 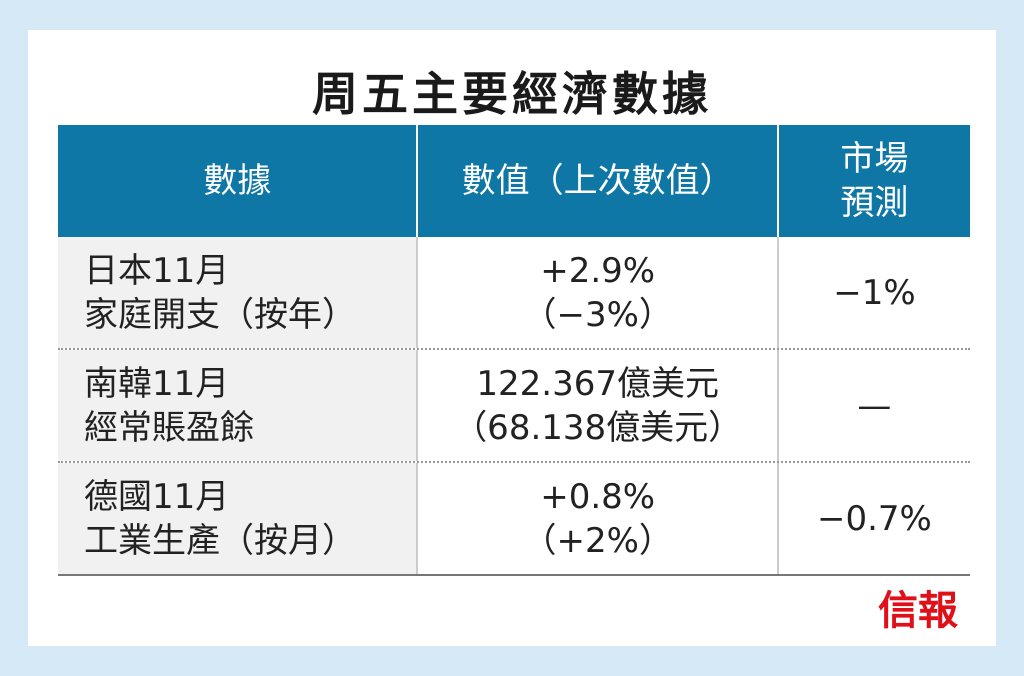 I want to click on table-cell: 數據, so click(x=237, y=181).